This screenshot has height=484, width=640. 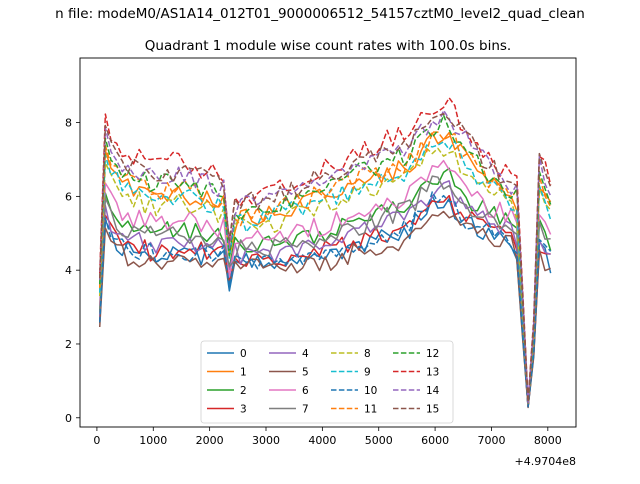 I want to click on y-tick-label: 2, so click(x=68, y=344).